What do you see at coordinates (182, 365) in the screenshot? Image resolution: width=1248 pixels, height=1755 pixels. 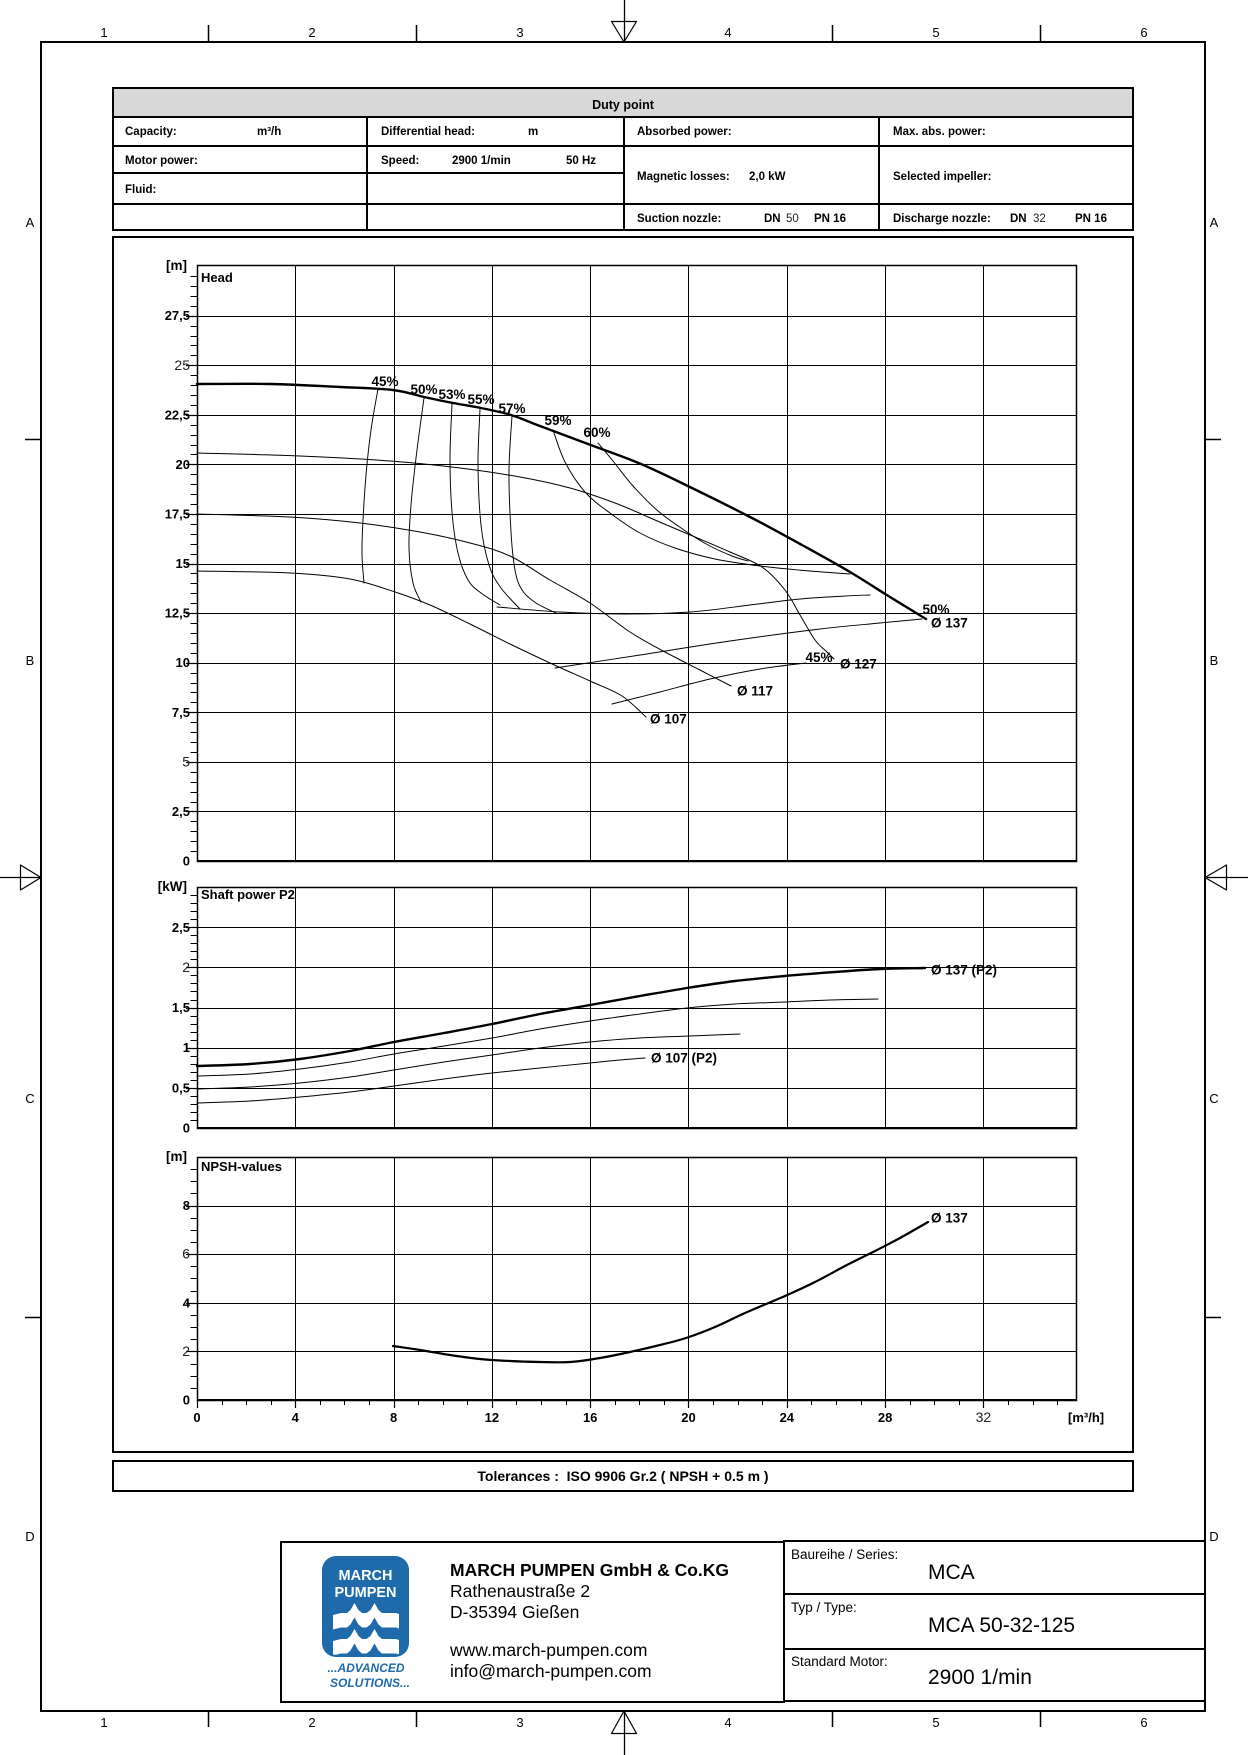 I see `svg-text: 25` at bounding box center [182, 365].